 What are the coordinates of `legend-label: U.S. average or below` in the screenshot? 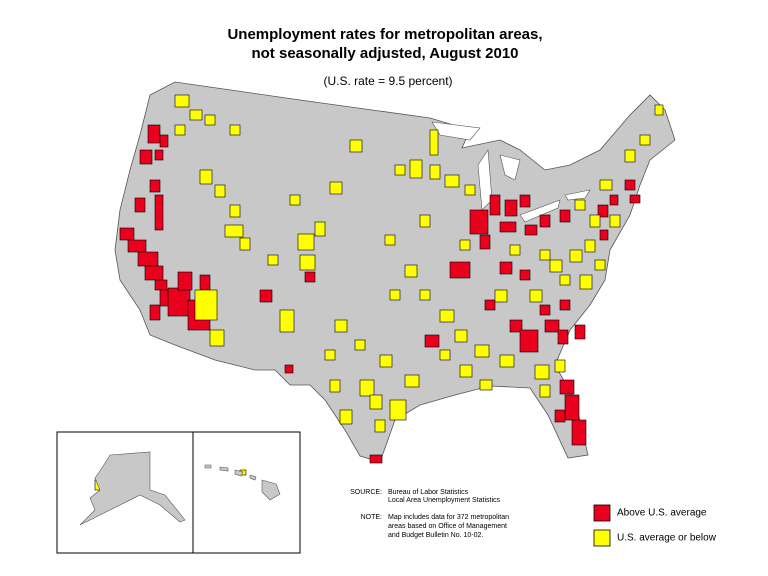 It's located at (667, 538).